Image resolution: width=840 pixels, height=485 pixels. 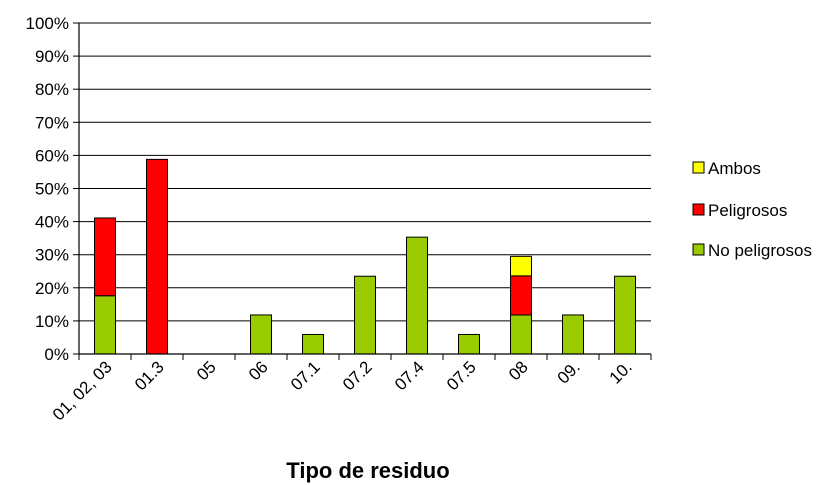 I want to click on x-tick-label: 01.3, so click(x=149, y=375).